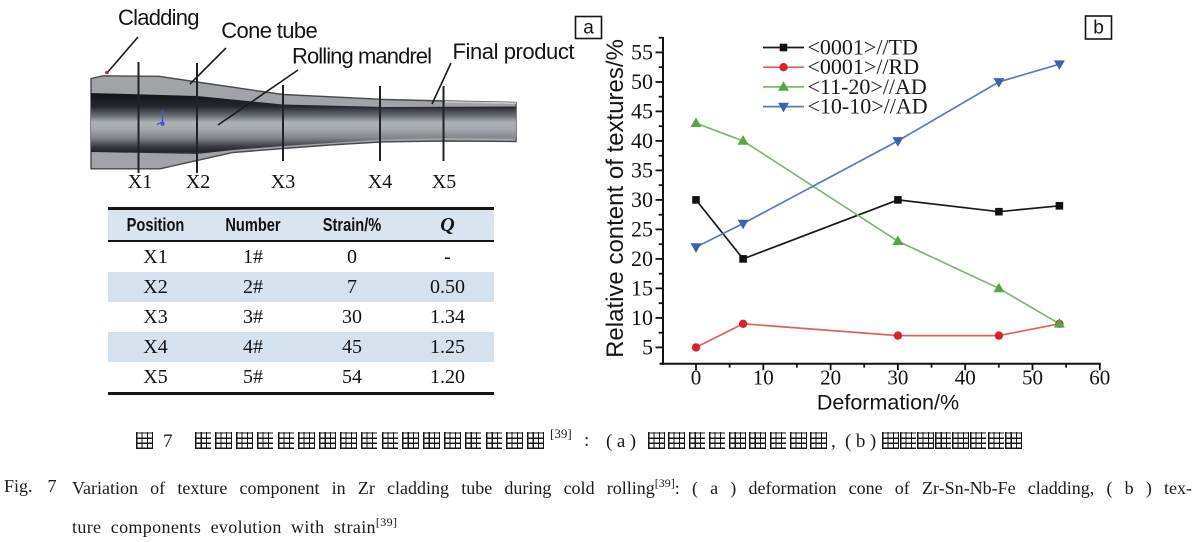 The image size is (1203, 542). Describe the element at coordinates (1098, 28) in the screenshot. I see `svg-text: b` at that location.